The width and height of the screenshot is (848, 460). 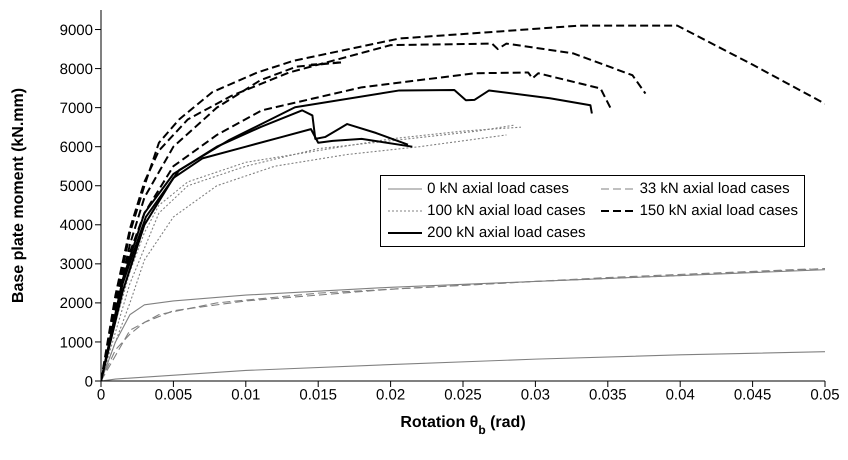 I want to click on y-tick-label: 2000, so click(x=76, y=303).